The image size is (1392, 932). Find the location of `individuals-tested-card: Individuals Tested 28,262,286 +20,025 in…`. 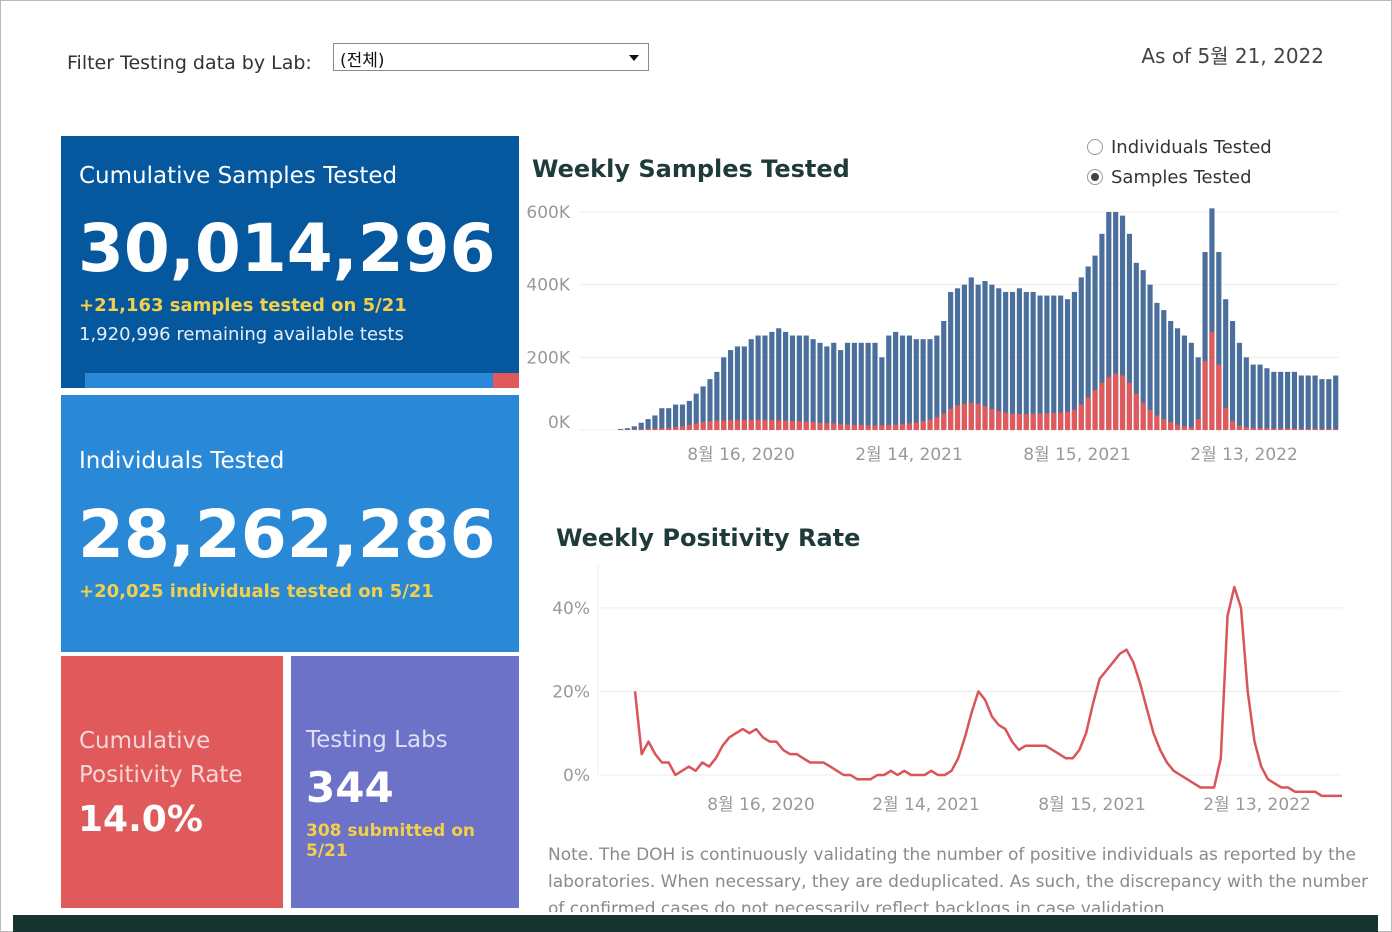

individuals-tested-card: Individuals Tested 28,262,286 +20,025 in… is located at coordinates (290, 523).